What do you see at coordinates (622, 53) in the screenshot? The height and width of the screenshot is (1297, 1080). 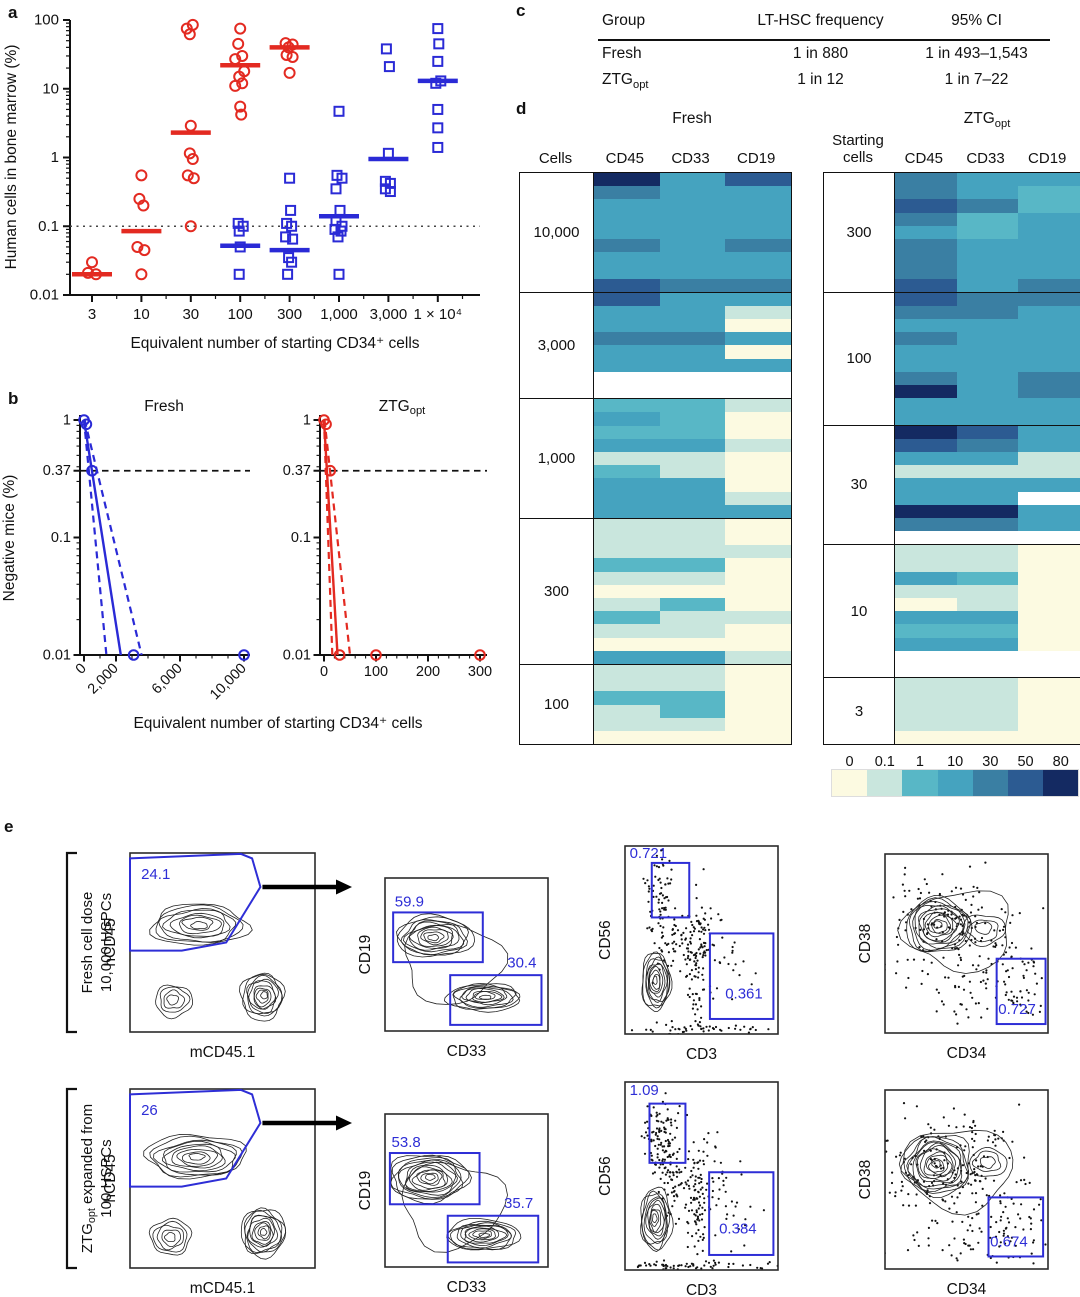 I see `table-cell: Fresh` at bounding box center [622, 53].